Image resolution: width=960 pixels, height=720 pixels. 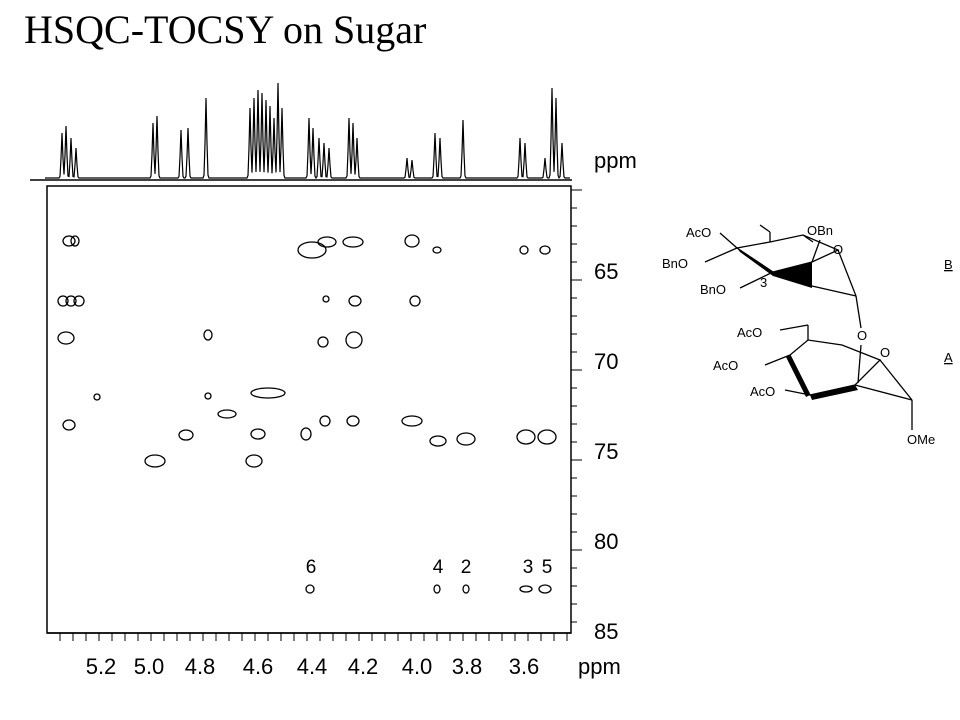 I want to click on x-axis: 5.2 5.0 4.8 4.6 4.4 4.2 4.0 3.8 3.6 ppm, so click(x=340, y=656).